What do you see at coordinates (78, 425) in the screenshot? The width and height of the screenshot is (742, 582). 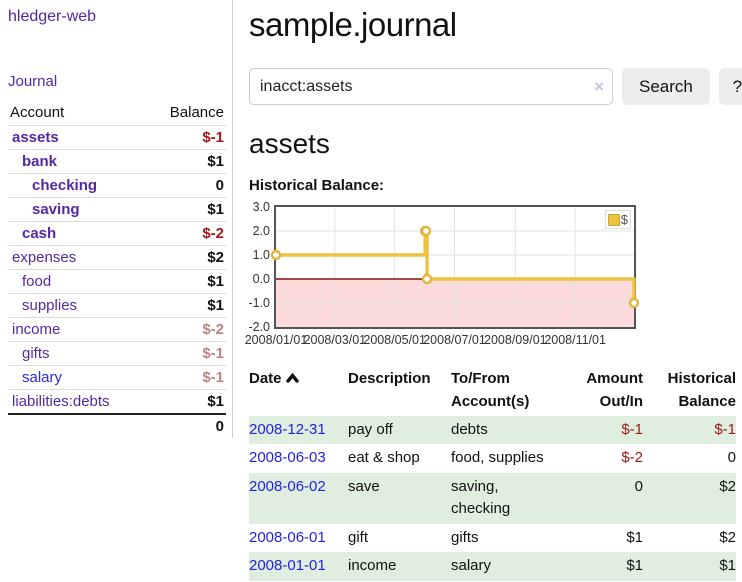 I see `accounts-total-spacer` at bounding box center [78, 425].